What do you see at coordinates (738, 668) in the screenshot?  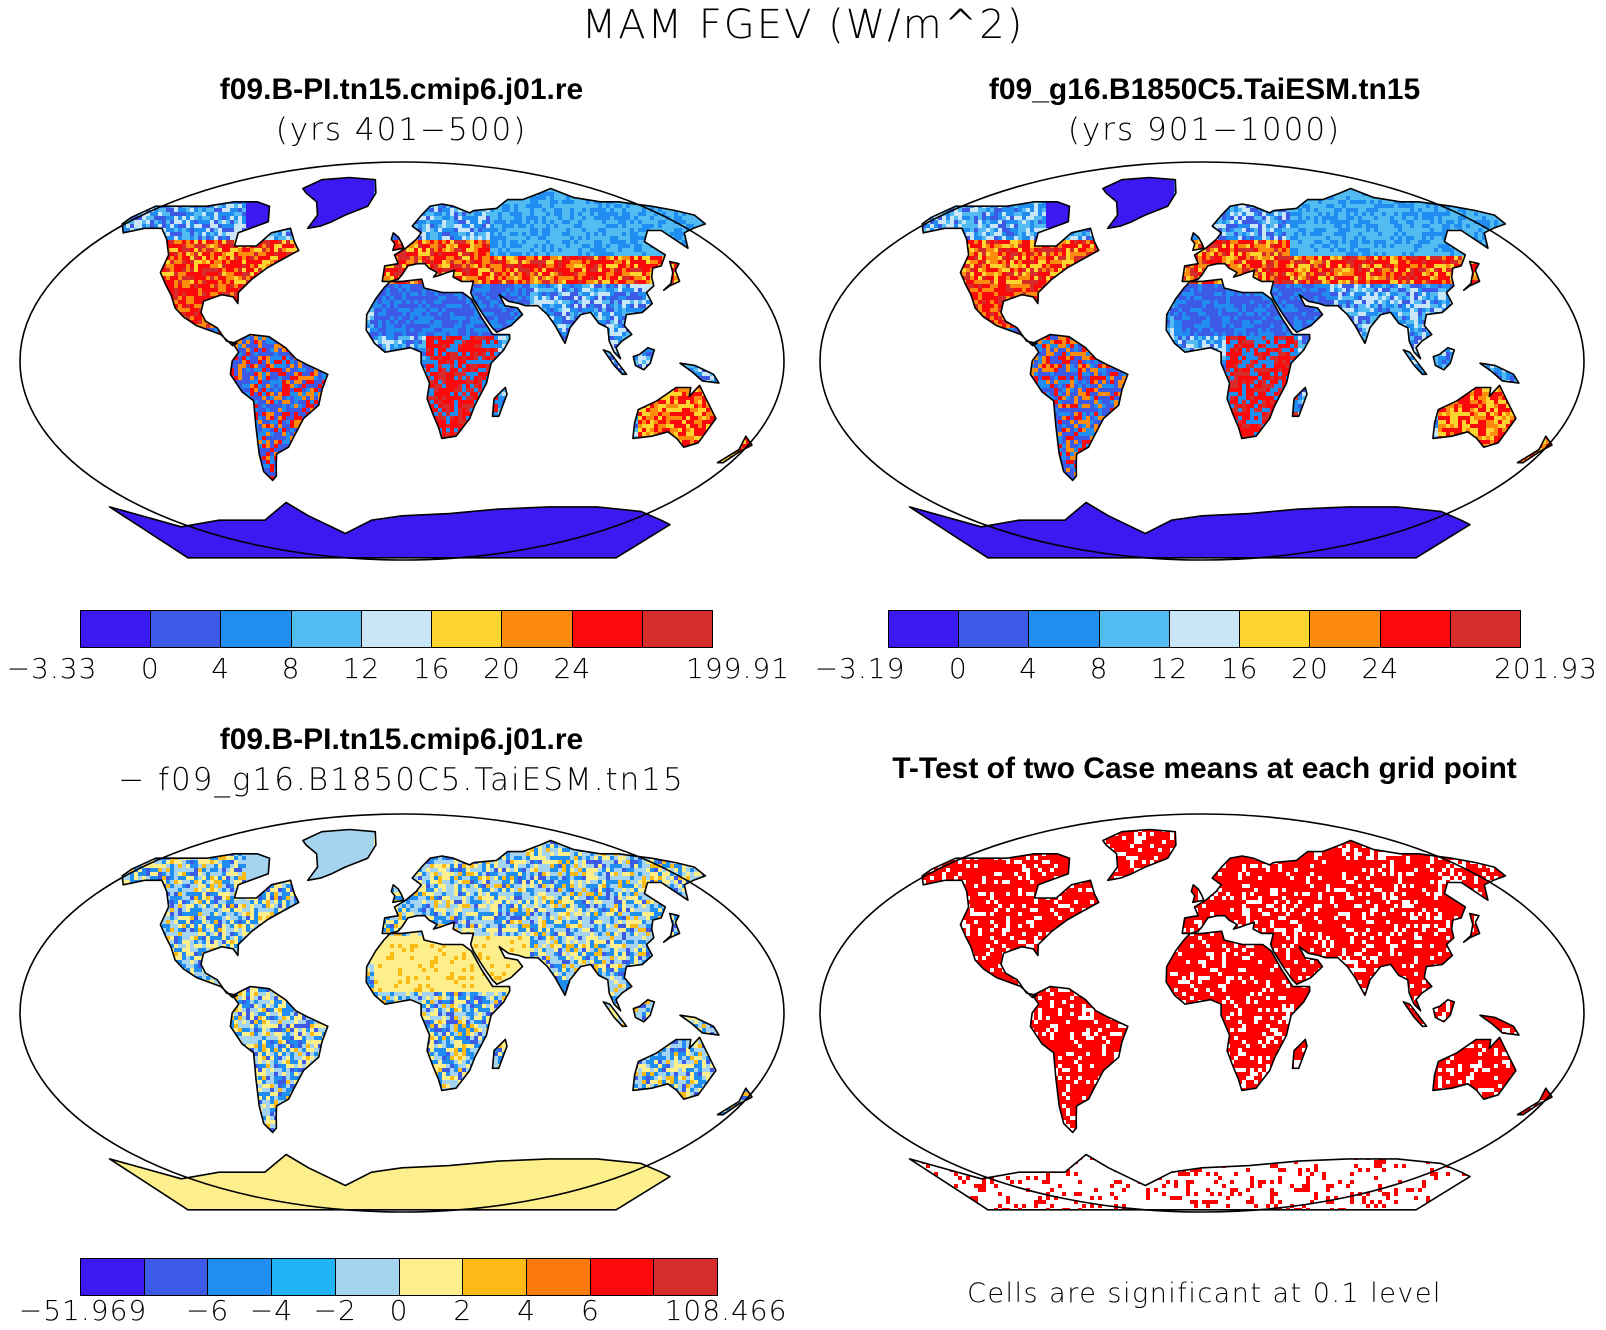 I see `colorbar-tick-label: 199.91` at bounding box center [738, 668].